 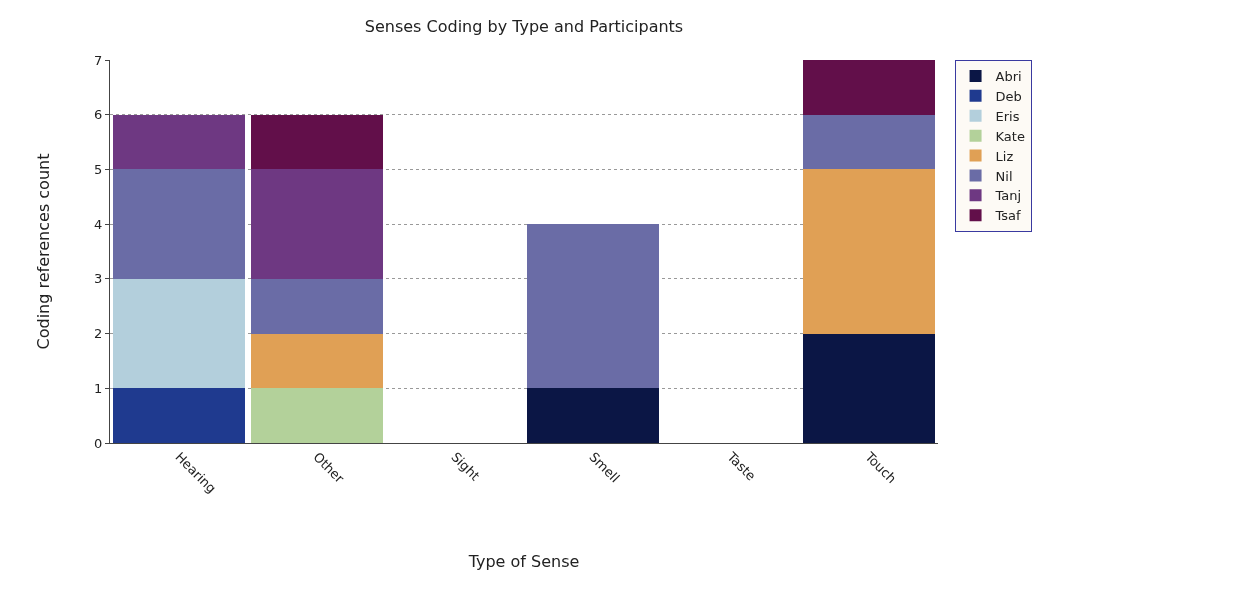 What do you see at coordinates (1008, 216) in the screenshot?
I see `legend-label: Tsaf` at bounding box center [1008, 216].